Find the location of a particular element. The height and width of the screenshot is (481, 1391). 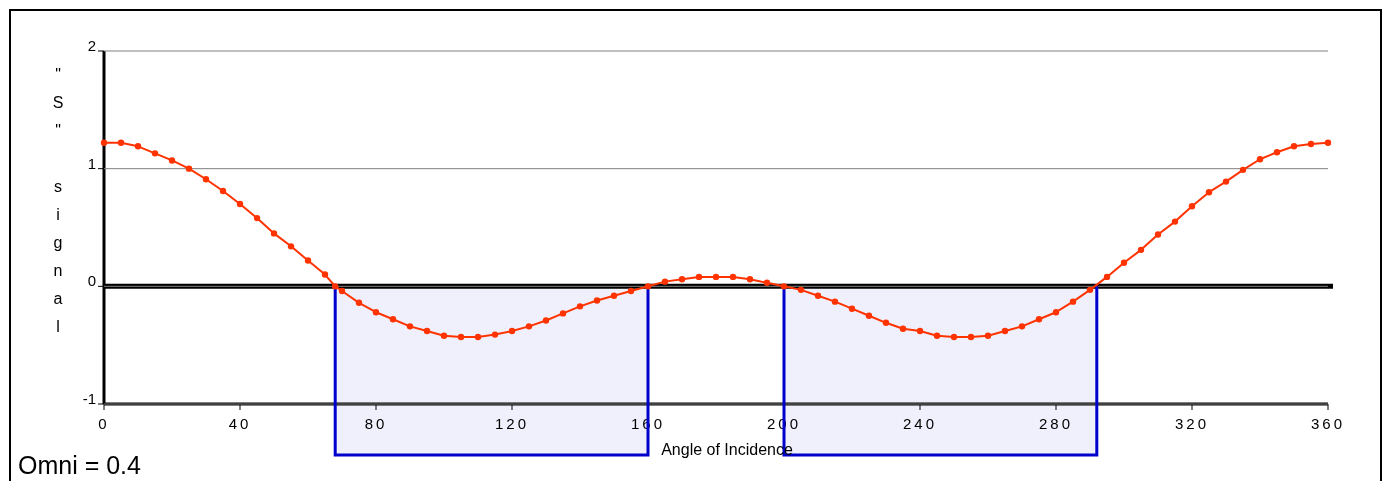

x-tick-label: 360 is located at coordinates (1328, 423).